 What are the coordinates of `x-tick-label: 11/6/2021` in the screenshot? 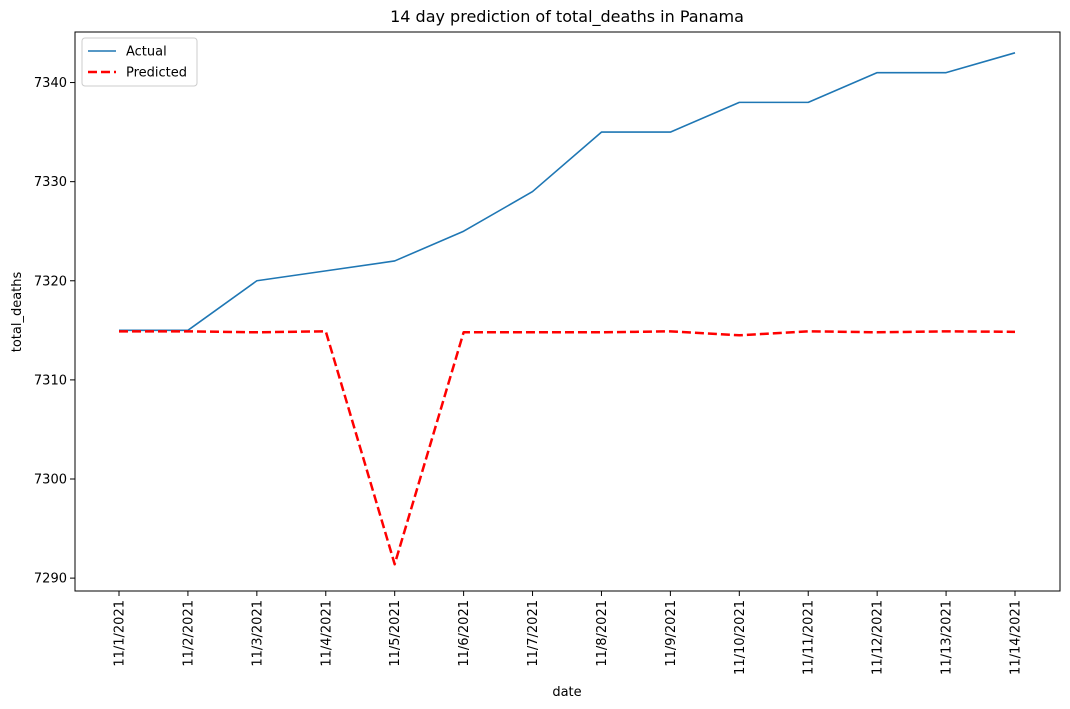 It's located at (464, 633).